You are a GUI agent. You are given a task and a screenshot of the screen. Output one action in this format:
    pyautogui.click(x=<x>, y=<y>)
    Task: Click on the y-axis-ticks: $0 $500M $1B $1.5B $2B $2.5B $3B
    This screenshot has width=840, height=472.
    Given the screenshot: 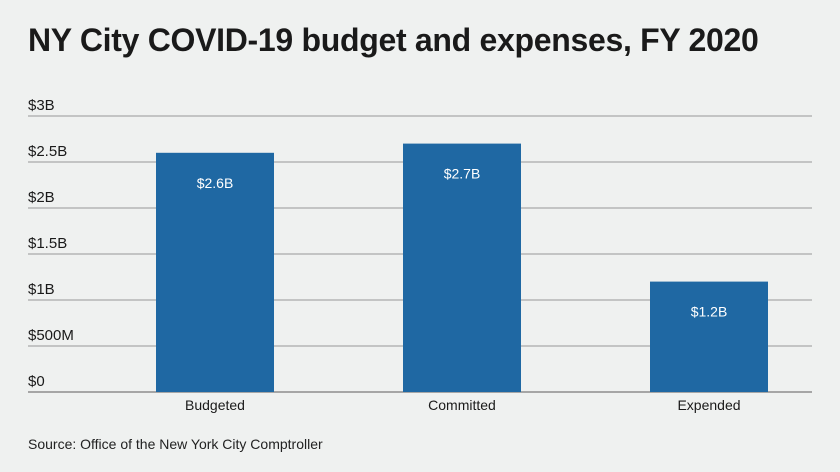 What is the action you would take?
    pyautogui.click(x=51, y=243)
    